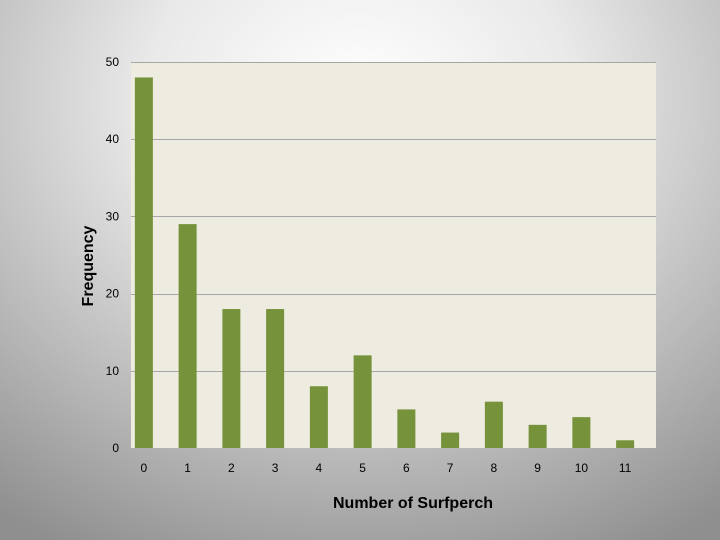 Image resolution: width=720 pixels, height=540 pixels. Describe the element at coordinates (113, 139) in the screenshot. I see `y-tick-label: 40` at that location.